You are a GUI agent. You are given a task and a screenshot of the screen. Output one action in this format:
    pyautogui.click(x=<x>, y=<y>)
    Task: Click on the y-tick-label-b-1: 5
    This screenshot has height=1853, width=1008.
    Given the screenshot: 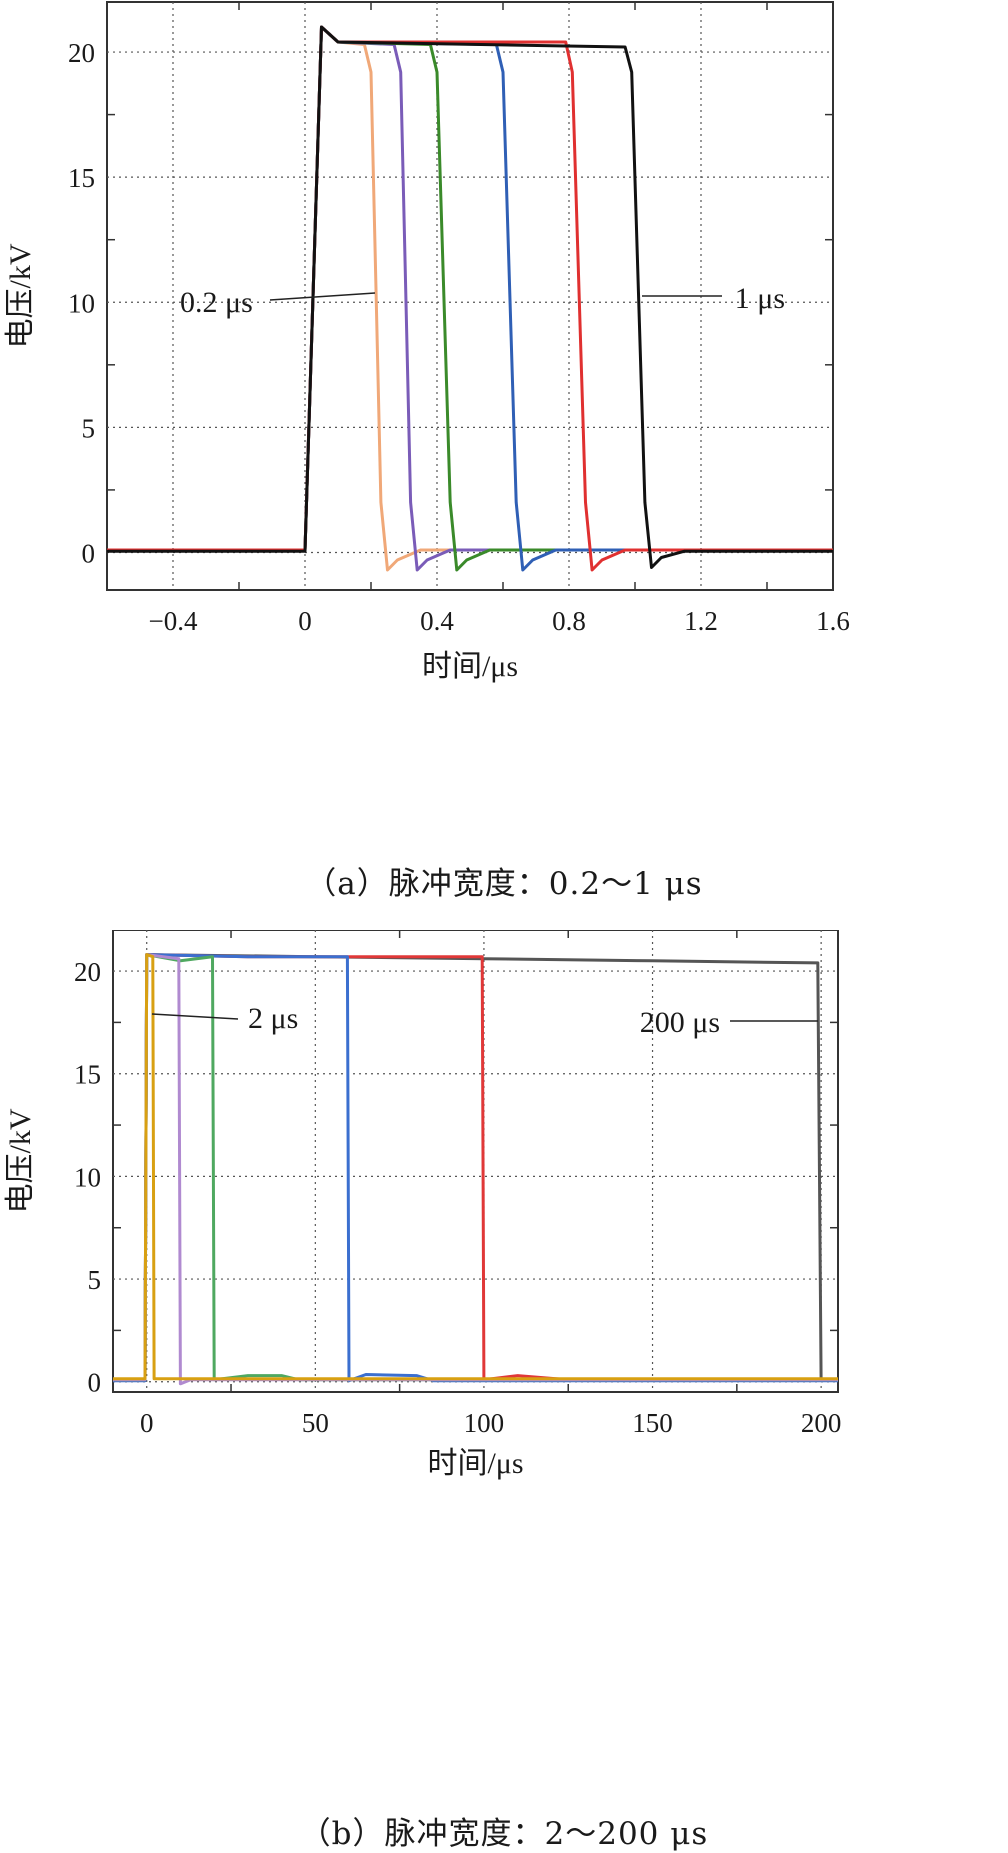 What is the action you would take?
    pyautogui.click(x=95, y=1280)
    